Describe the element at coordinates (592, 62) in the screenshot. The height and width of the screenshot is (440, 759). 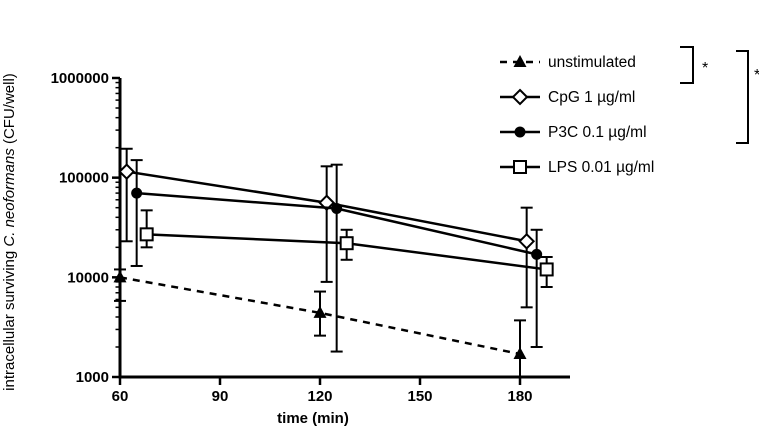
I see `legend-label-0: unstimulated` at that location.